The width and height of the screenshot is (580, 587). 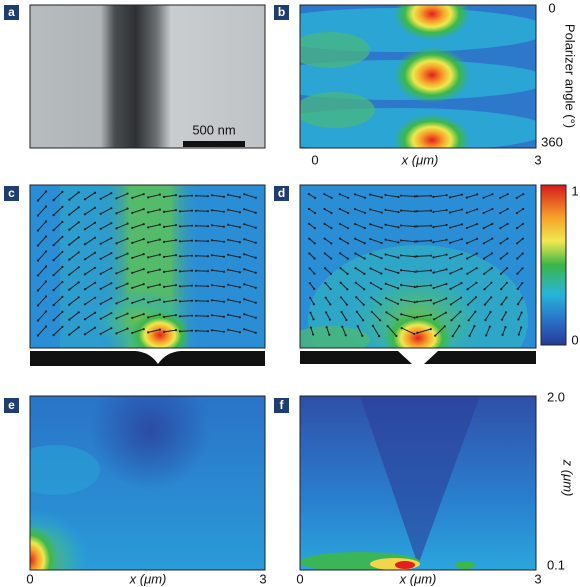 What do you see at coordinates (148, 578) in the screenshot?
I see `x-axis-title: x (μm)` at bounding box center [148, 578].